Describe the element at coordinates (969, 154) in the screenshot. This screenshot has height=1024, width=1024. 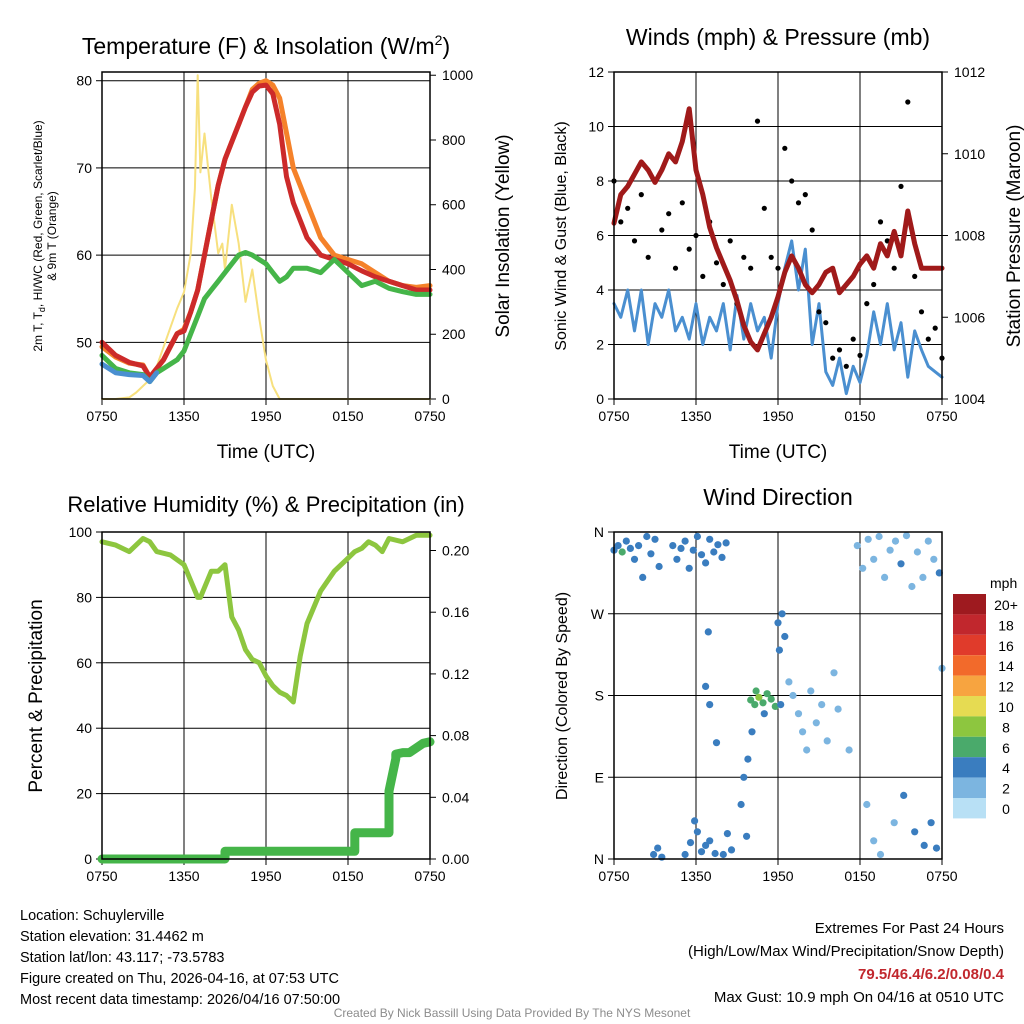
I see `y2-tick-label: 1010` at that location.